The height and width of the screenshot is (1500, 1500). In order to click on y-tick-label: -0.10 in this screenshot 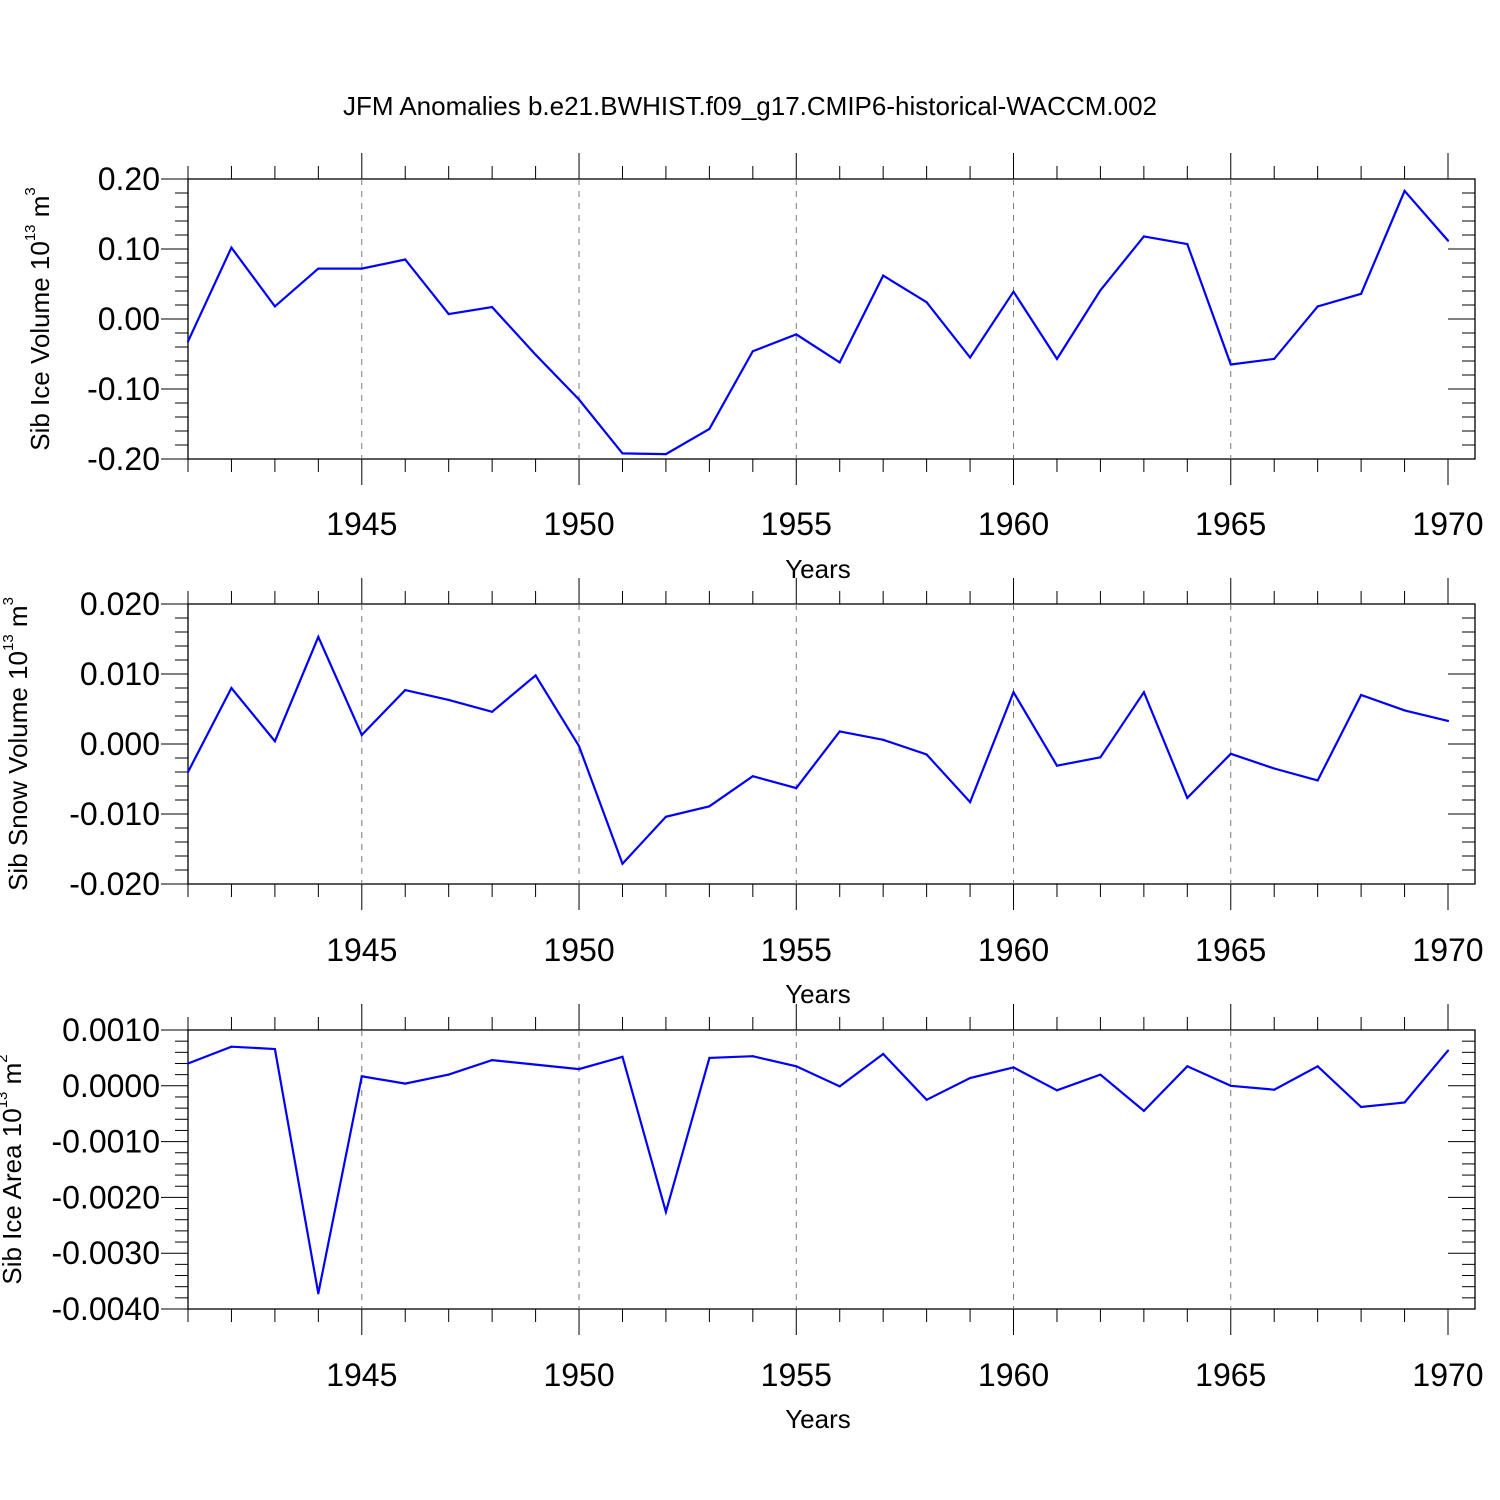, I will do `click(123, 389)`.